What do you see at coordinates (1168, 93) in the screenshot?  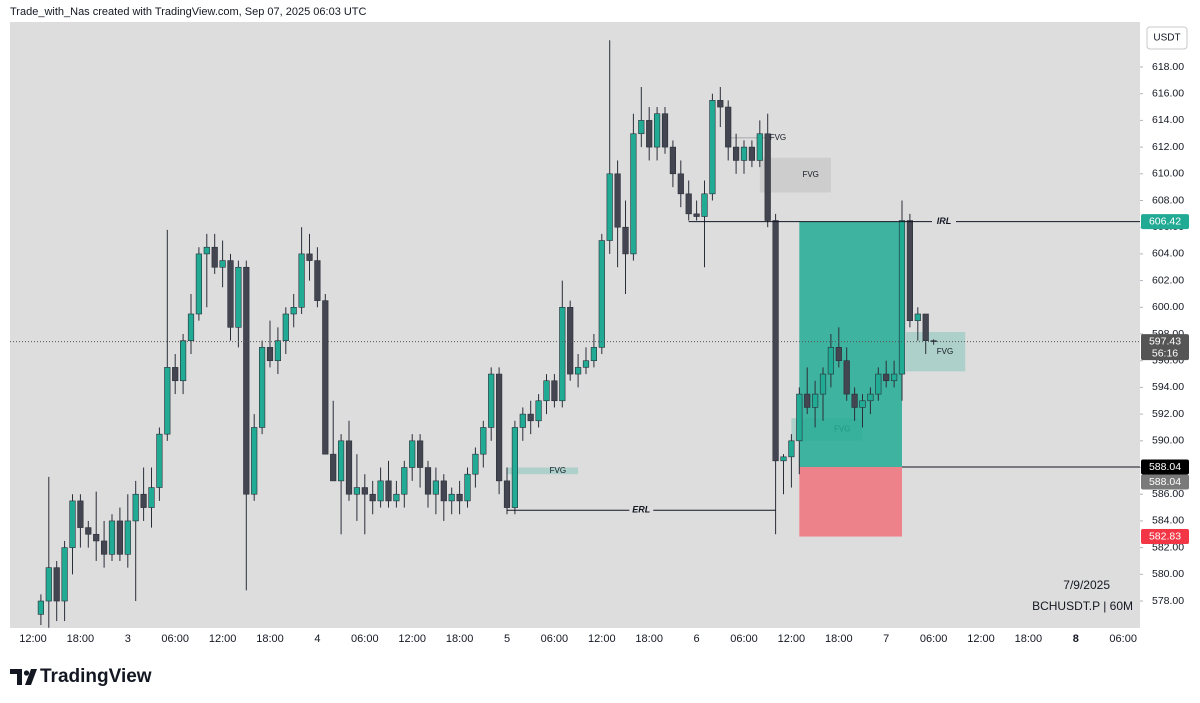 I see `y-tick-label: 616.00` at bounding box center [1168, 93].